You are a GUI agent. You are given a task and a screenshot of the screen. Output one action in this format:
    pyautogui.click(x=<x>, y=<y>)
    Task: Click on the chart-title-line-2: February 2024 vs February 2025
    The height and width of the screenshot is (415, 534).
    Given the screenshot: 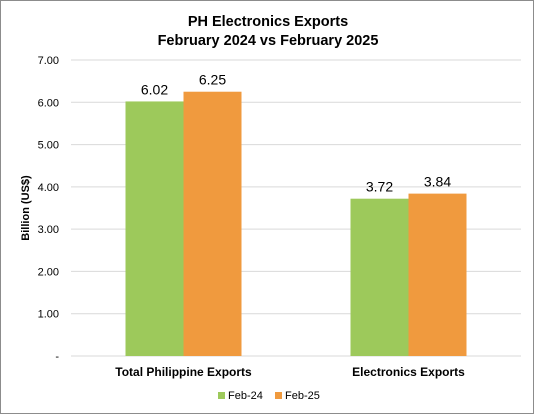 What is the action you would take?
    pyautogui.click(x=268, y=41)
    